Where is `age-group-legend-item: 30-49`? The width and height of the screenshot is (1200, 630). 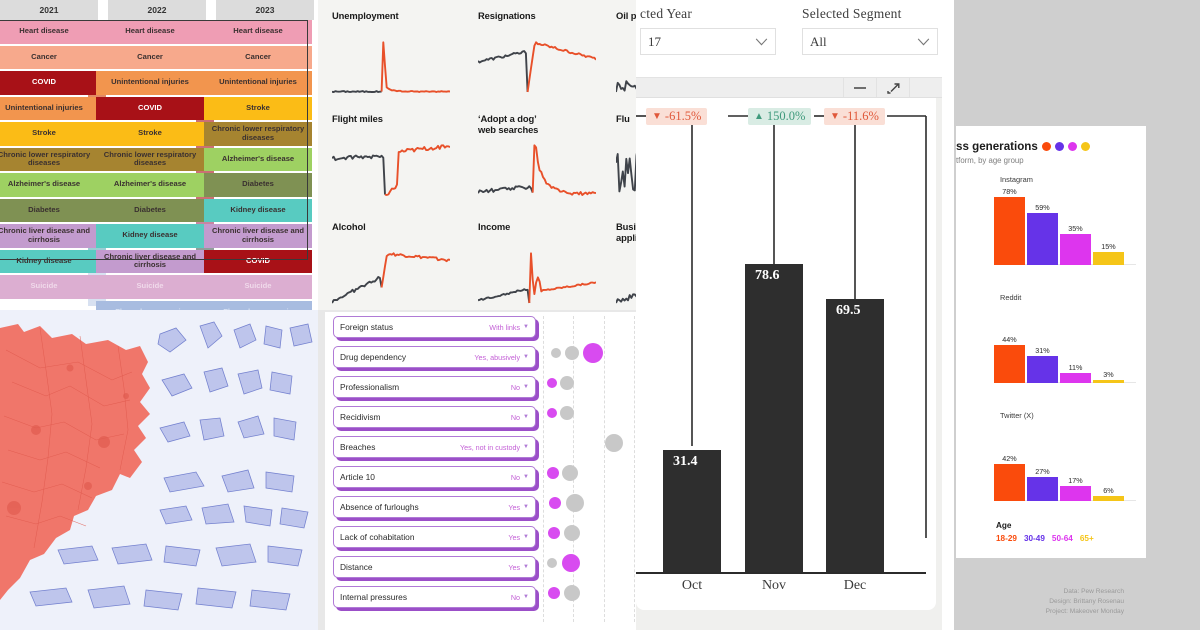
age-group-legend-item: 30-49 is located at coordinates (1034, 538).